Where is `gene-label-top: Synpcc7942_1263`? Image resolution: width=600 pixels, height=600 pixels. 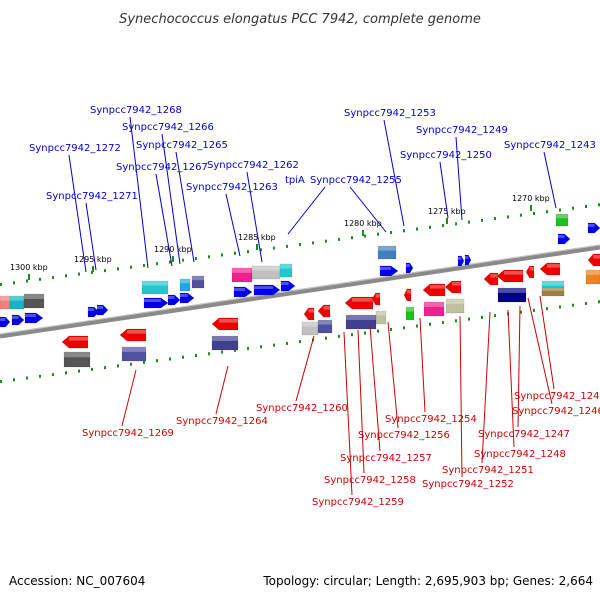 gene-label-top: Synpcc7942_1263 is located at coordinates (232, 187).